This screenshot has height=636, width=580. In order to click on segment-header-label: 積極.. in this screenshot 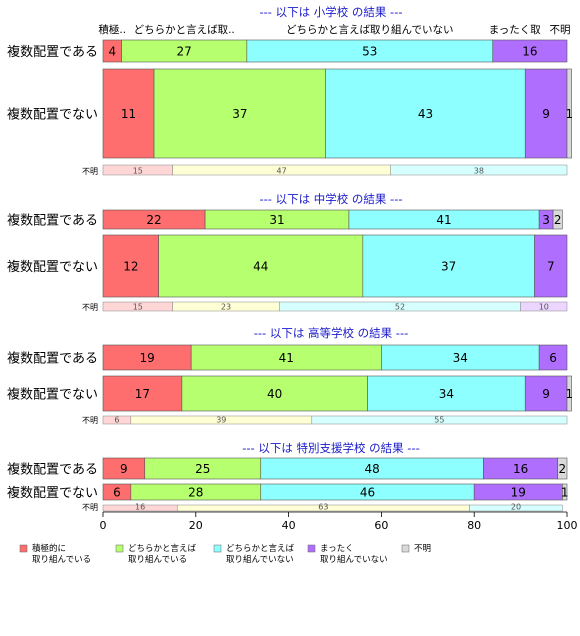, I will do `click(112, 29)`.